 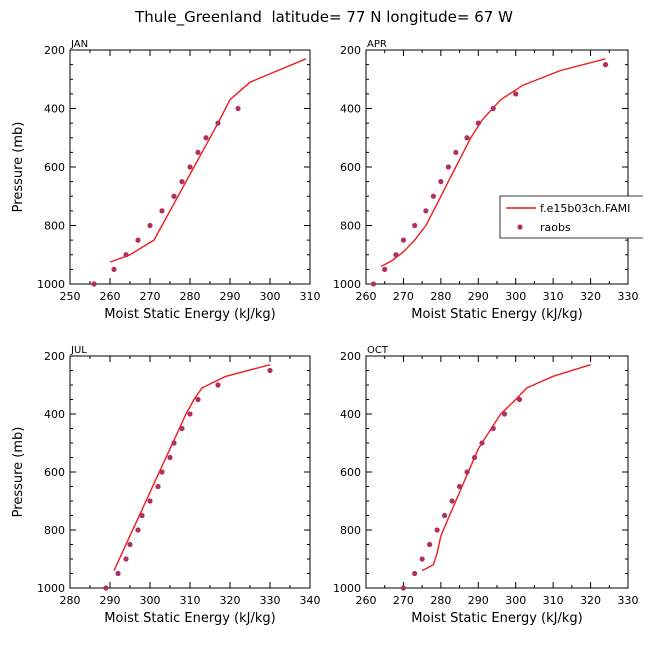 I want to click on x-tick-label: 340, so click(x=310, y=600).